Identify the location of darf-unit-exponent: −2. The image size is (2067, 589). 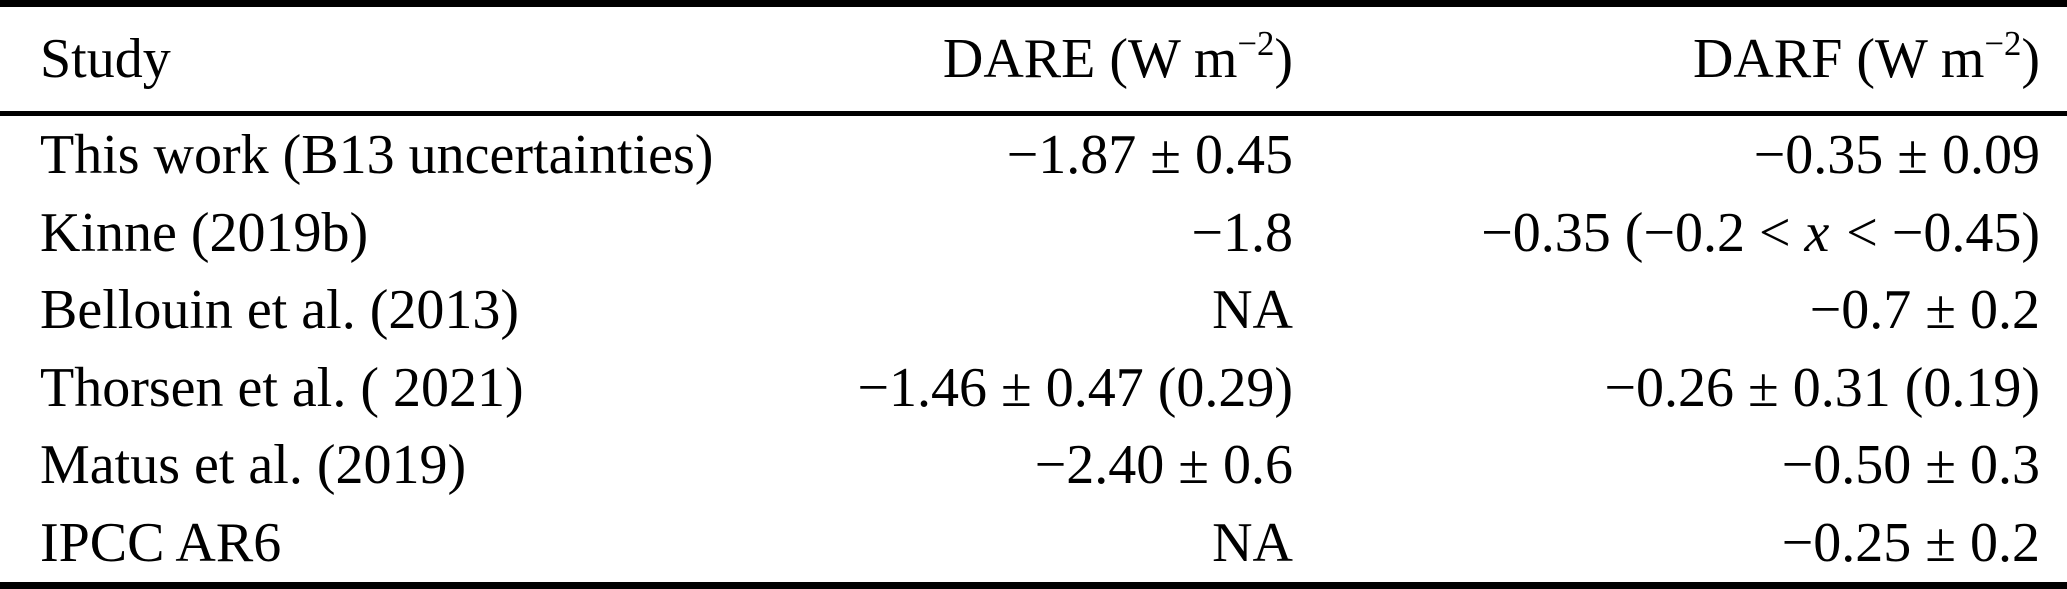
(2003, 43).